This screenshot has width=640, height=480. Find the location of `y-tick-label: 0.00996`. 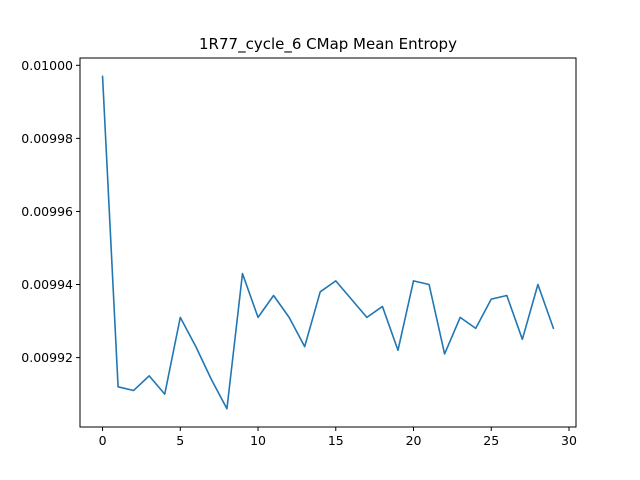

y-tick-label: 0.00996 is located at coordinates (47, 211).